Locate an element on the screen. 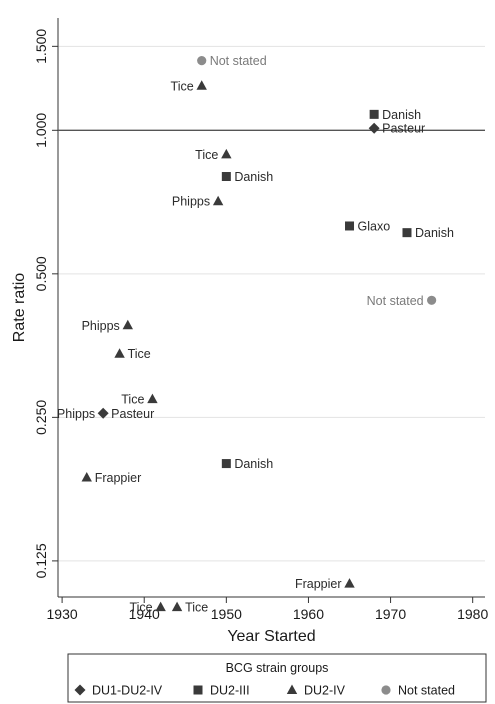 This screenshot has width=495, height=704. y-tick-label: 1.000 is located at coordinates (41, 130).